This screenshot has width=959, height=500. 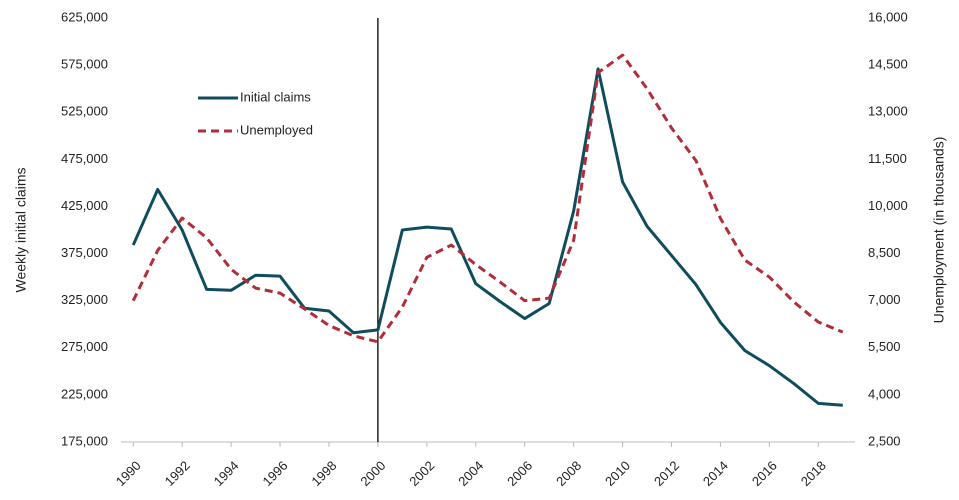 What do you see at coordinates (84, 346) in the screenshot?
I see `y-tick-label: 275,000` at bounding box center [84, 346].